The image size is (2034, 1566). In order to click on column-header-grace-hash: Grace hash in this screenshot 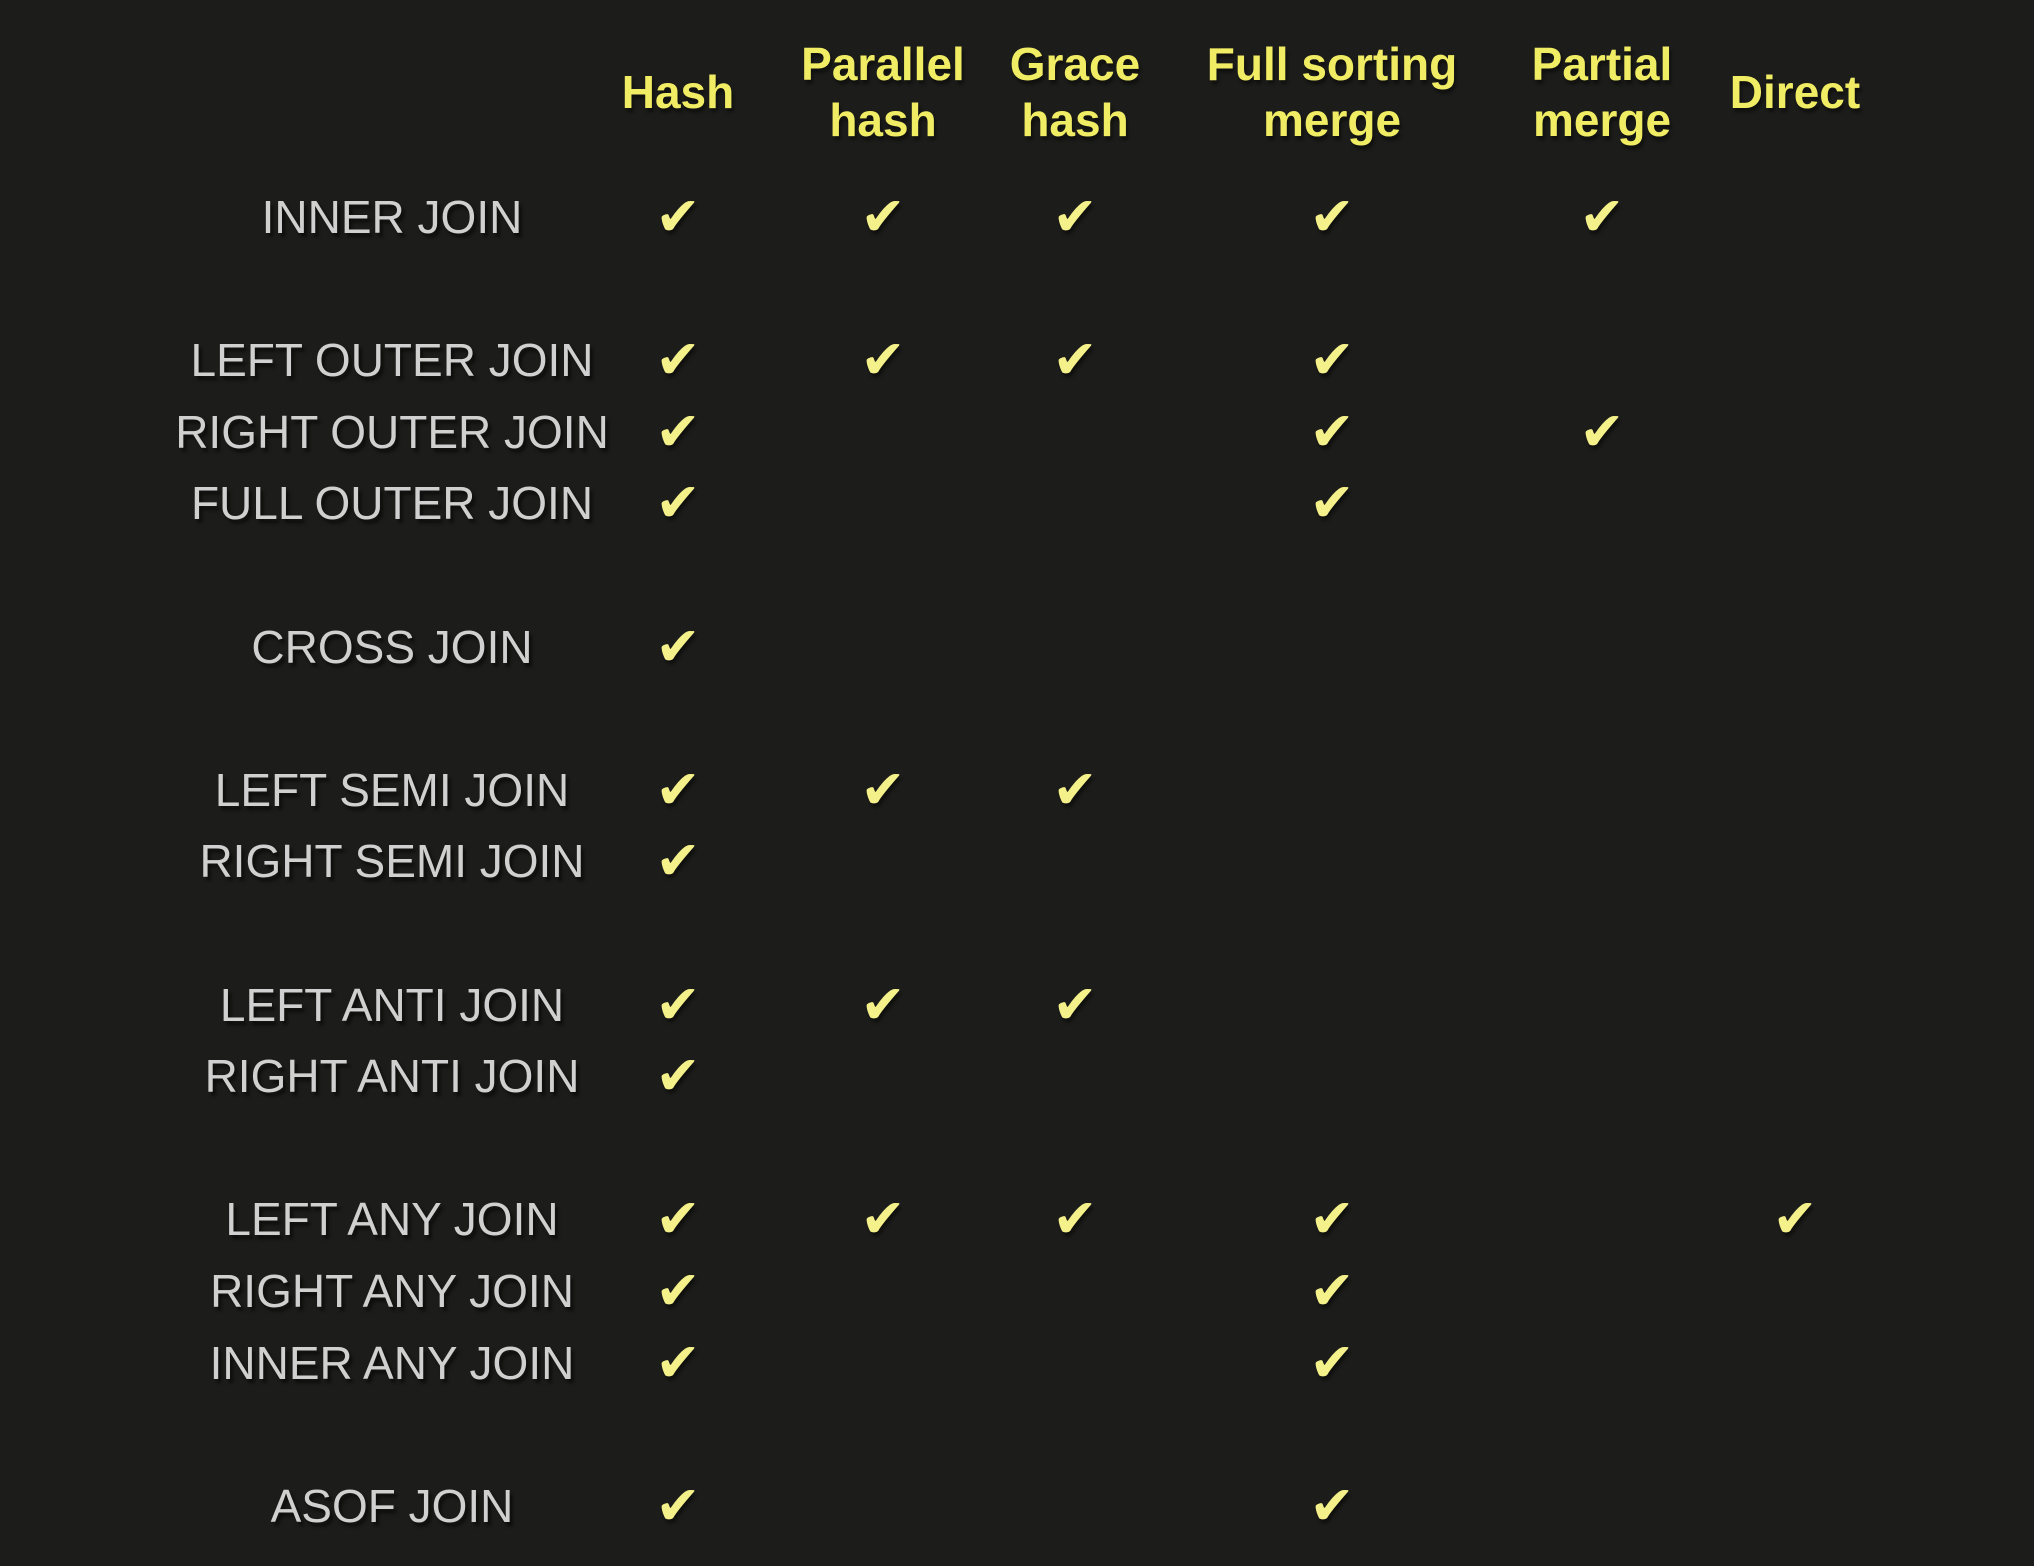, I will do `click(1075, 92)`.